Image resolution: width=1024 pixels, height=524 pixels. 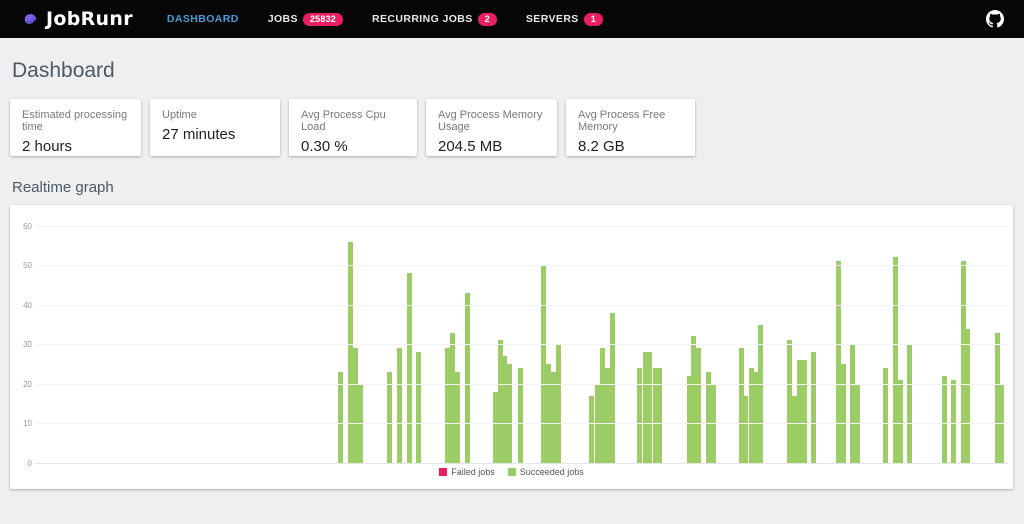 I want to click on y-tick-label: 40, so click(x=27, y=305).